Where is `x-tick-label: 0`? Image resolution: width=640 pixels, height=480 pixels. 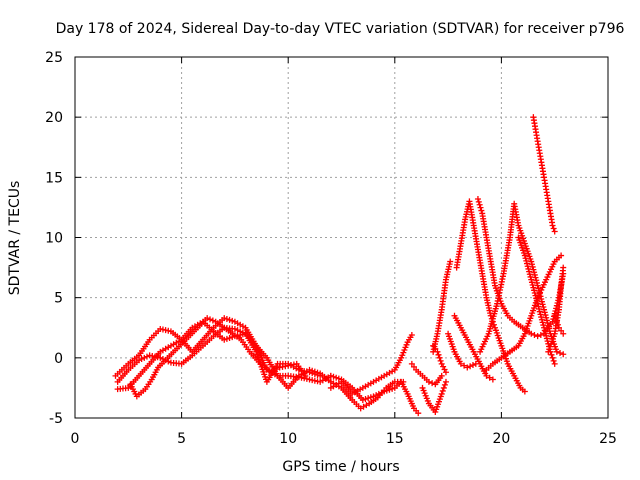
x-tick-label: 0 is located at coordinates (75, 439).